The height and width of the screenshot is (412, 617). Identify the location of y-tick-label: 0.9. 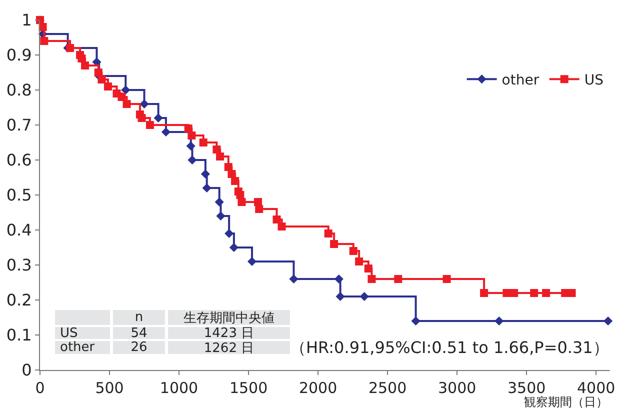
(19, 55).